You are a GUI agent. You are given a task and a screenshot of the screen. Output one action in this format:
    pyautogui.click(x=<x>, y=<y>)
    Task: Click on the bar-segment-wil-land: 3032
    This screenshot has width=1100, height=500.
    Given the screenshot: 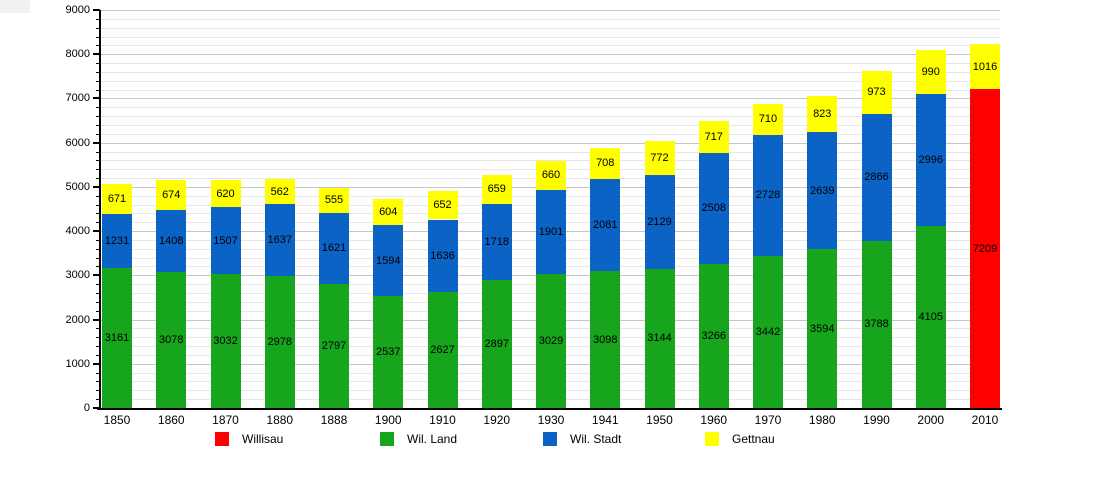 What is the action you would take?
    pyautogui.click(x=225, y=340)
    